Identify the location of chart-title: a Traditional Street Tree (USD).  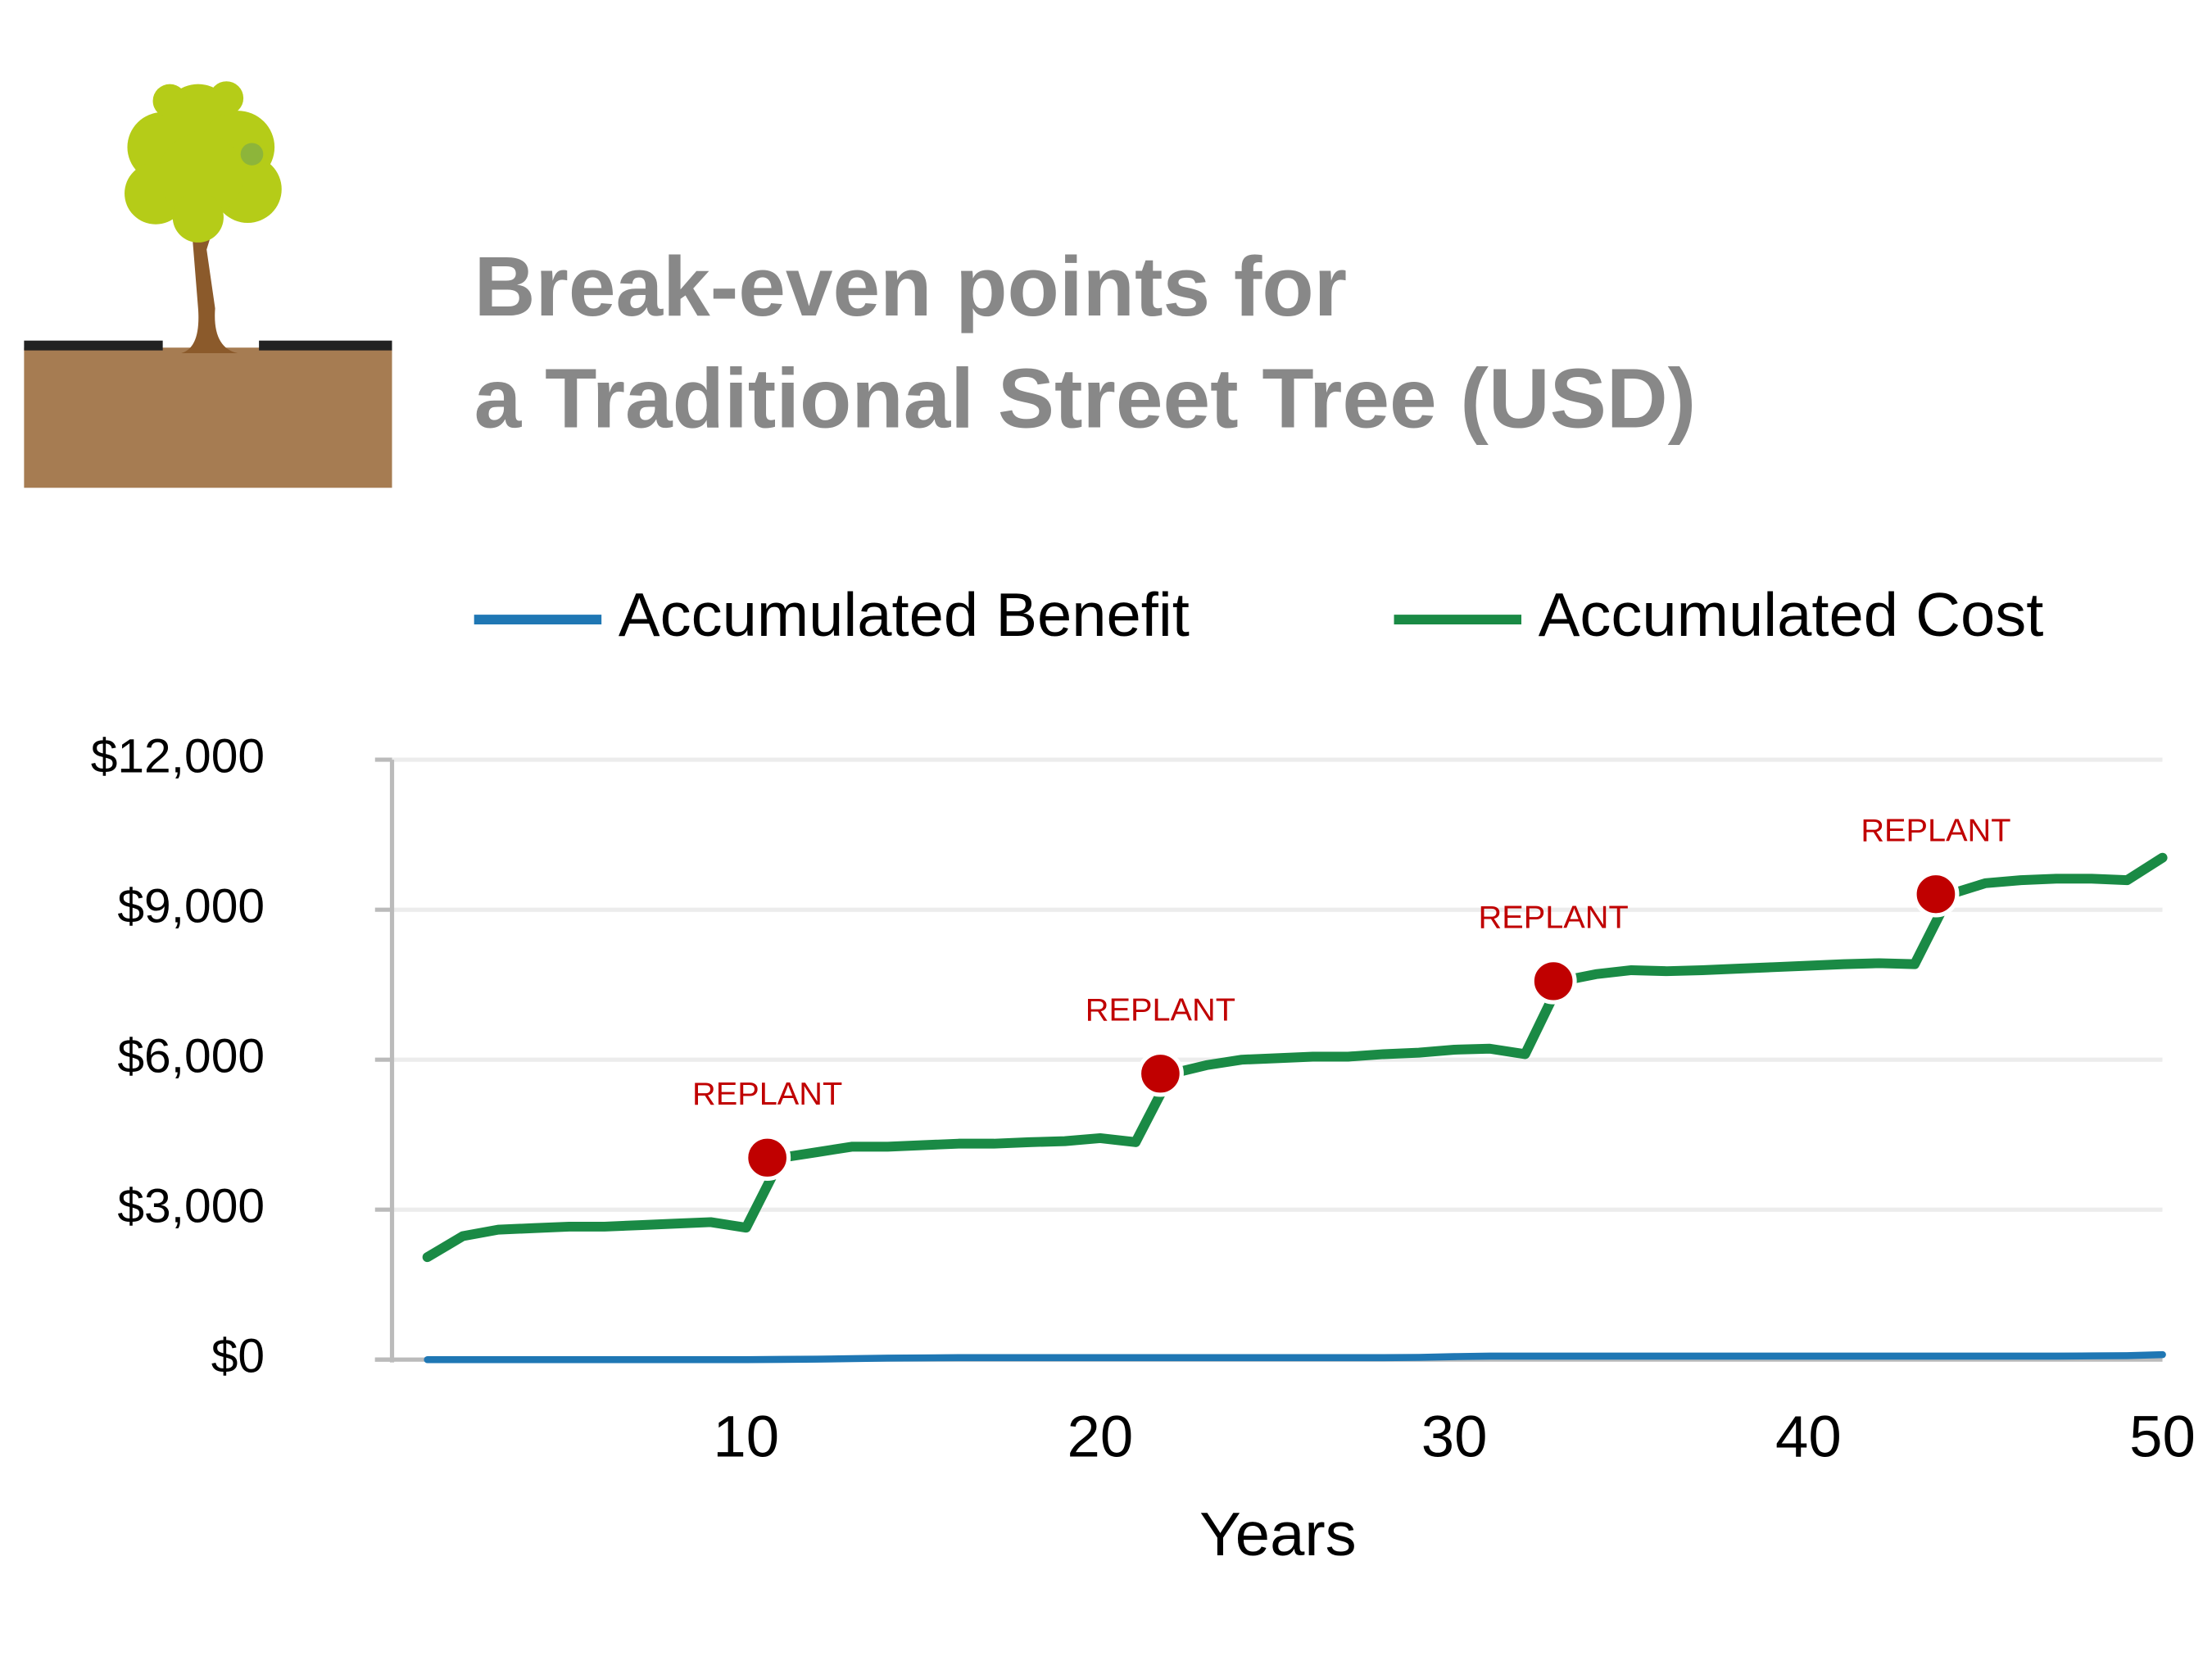
(1085, 398).